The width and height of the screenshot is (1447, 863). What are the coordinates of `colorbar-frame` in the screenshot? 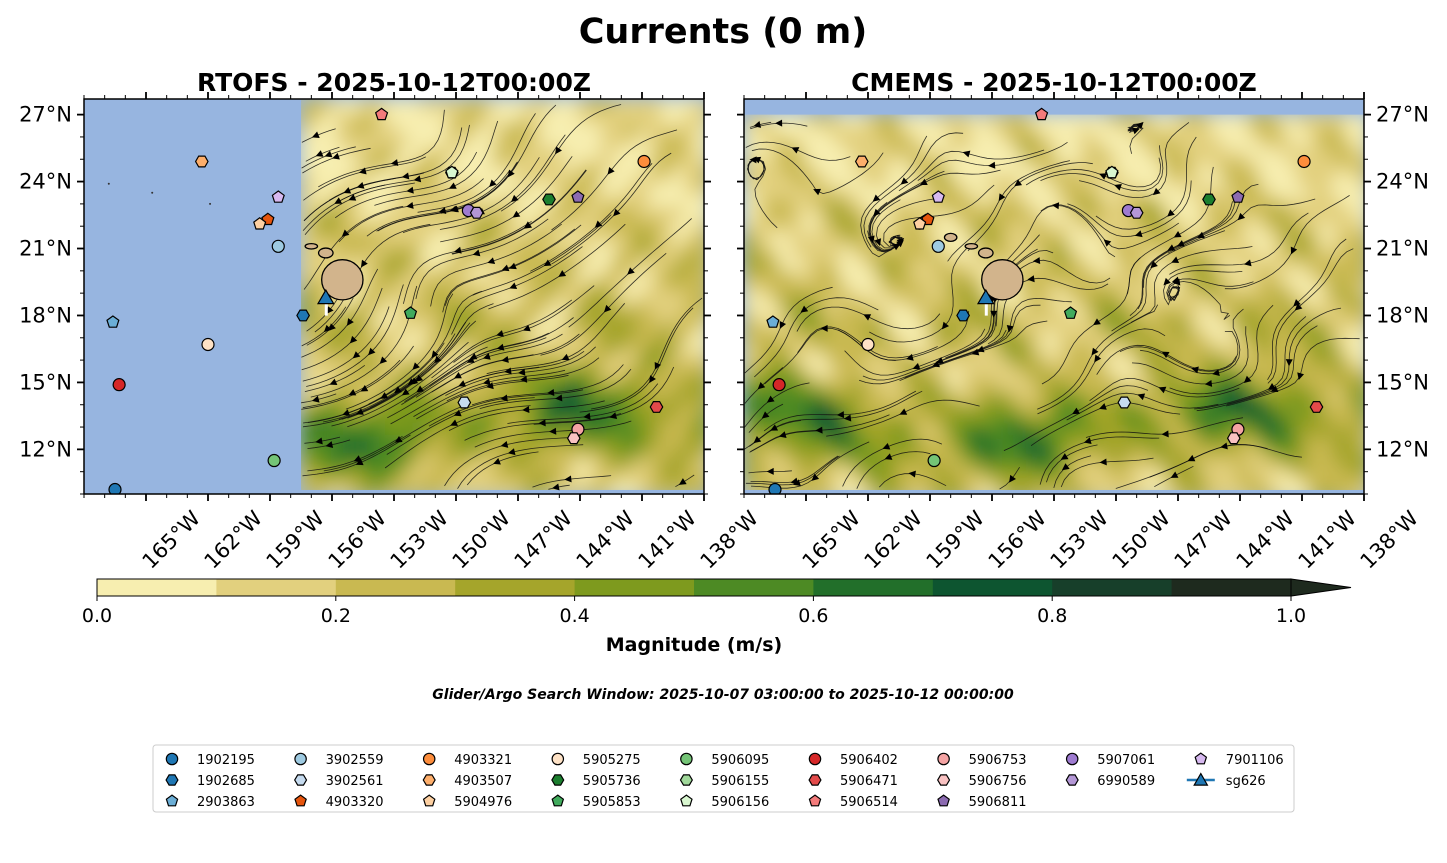 It's located at (694, 587).